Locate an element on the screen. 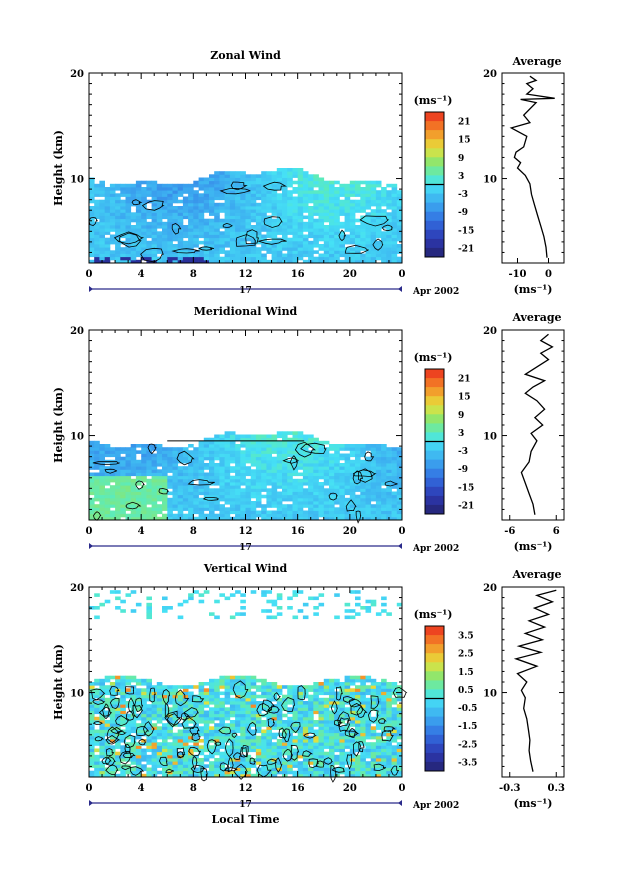 The height and width of the screenshot is (873, 620). contour-line is located at coordinates (364, 473).